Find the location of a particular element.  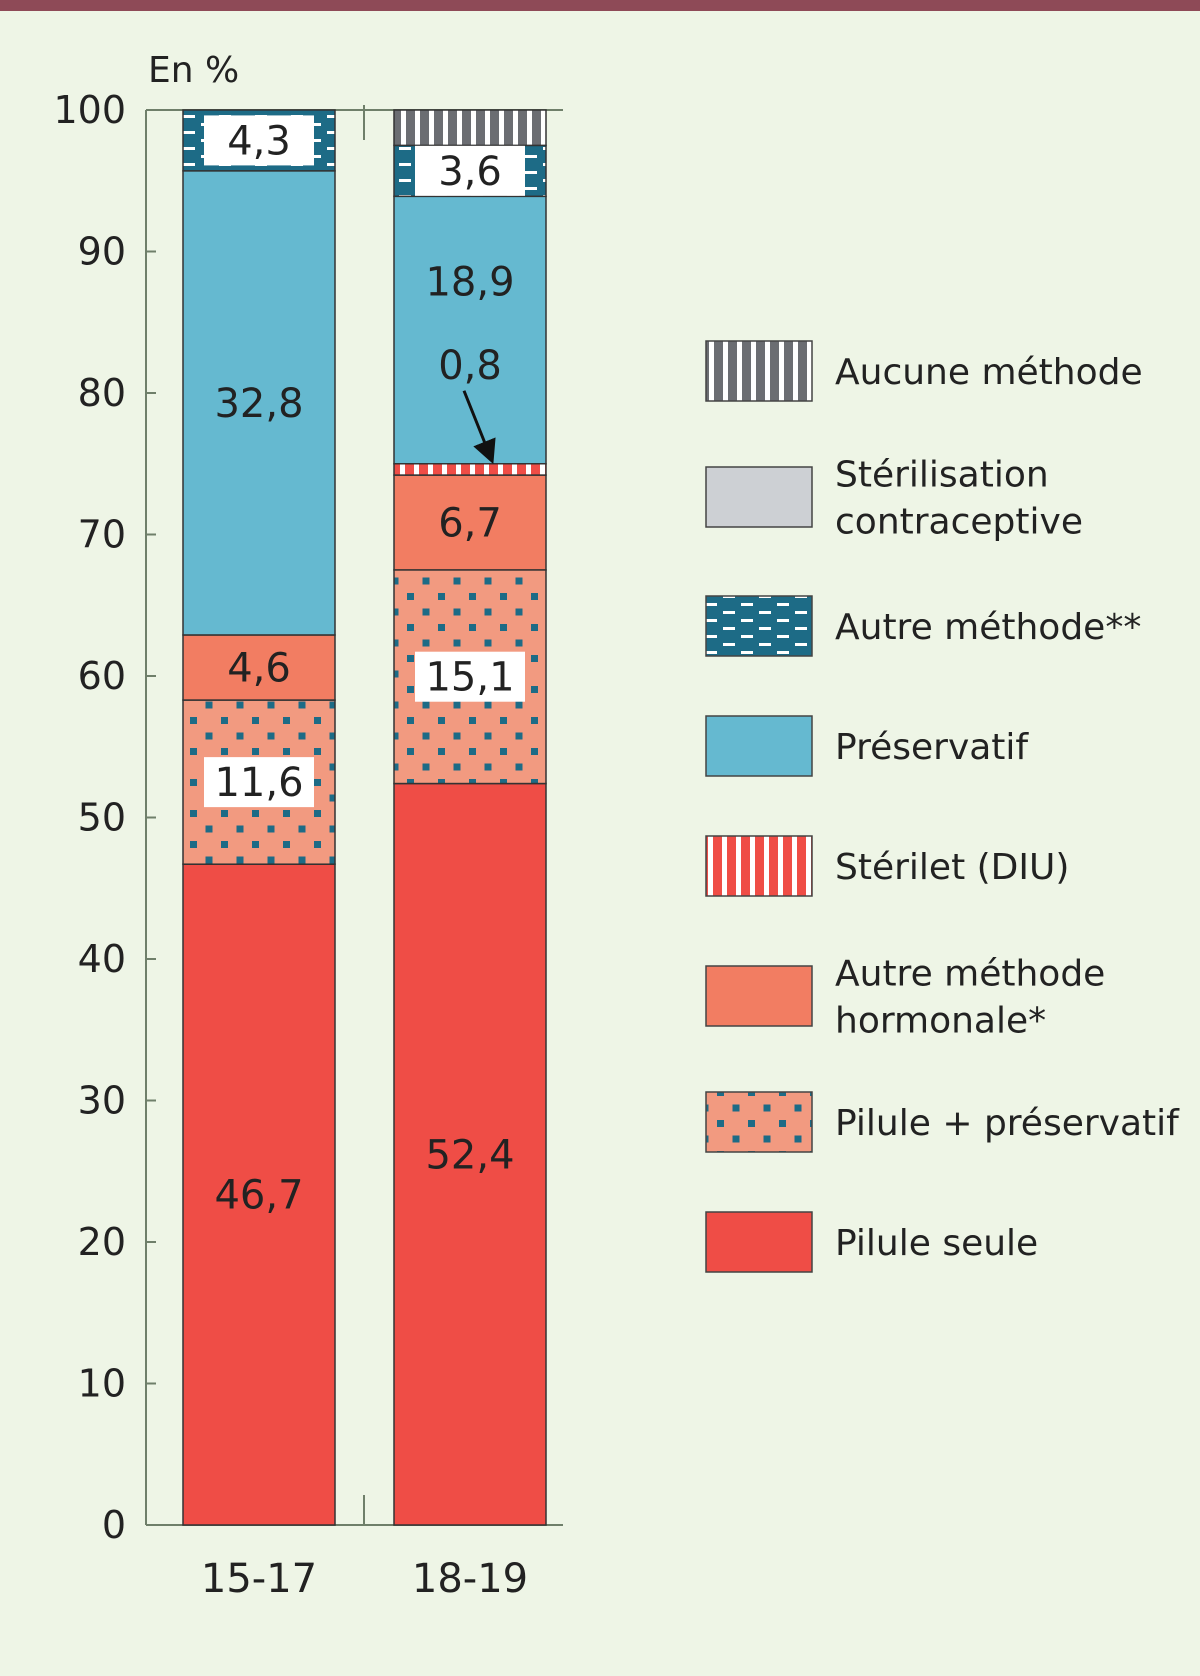

x-tick-label: 15-17 is located at coordinates (259, 1579).